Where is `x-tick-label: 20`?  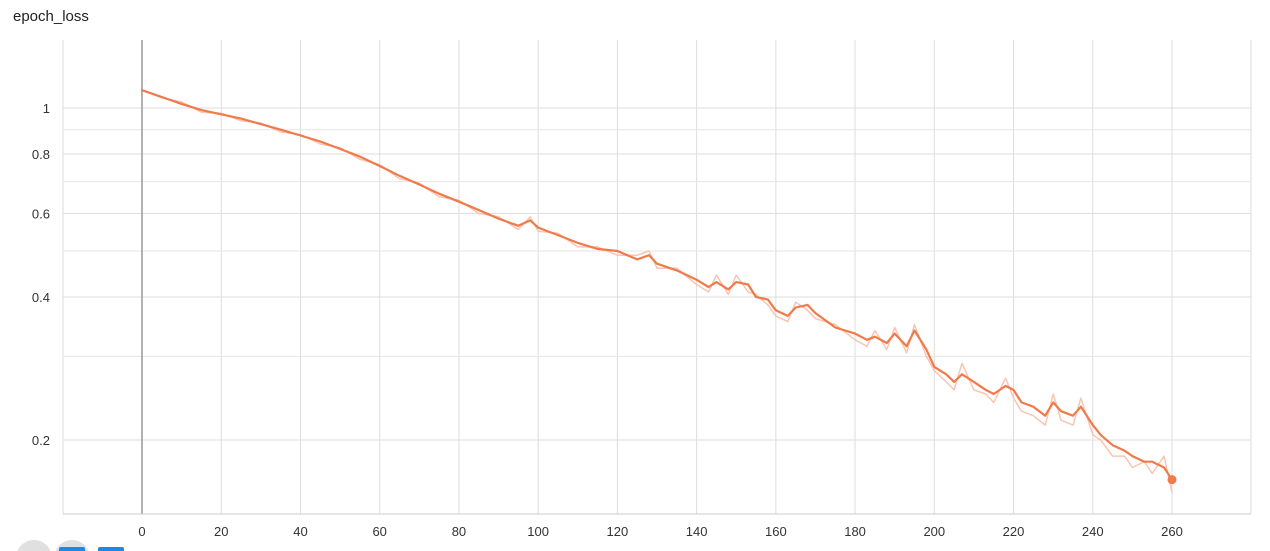
x-tick-label: 20 is located at coordinates (221, 531).